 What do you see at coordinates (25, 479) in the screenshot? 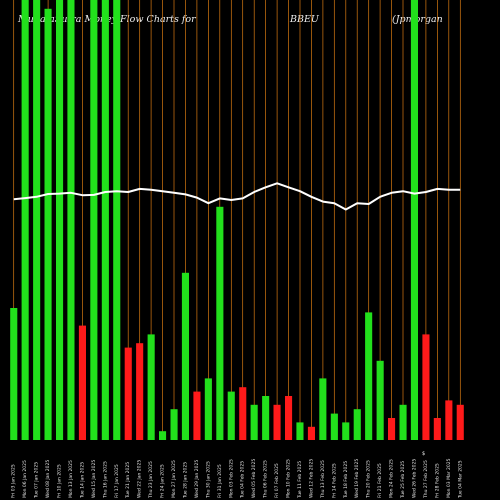
I see `x-tick-label: Mon 06 Jan 2025` at bounding box center [25, 479].